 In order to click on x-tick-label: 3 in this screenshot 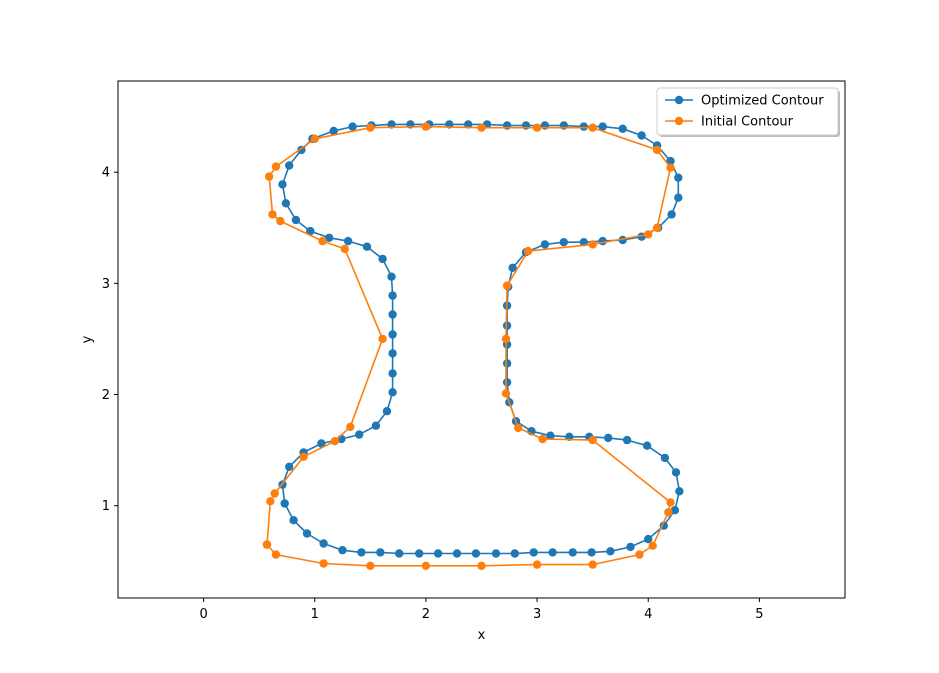, I will do `click(537, 614)`.